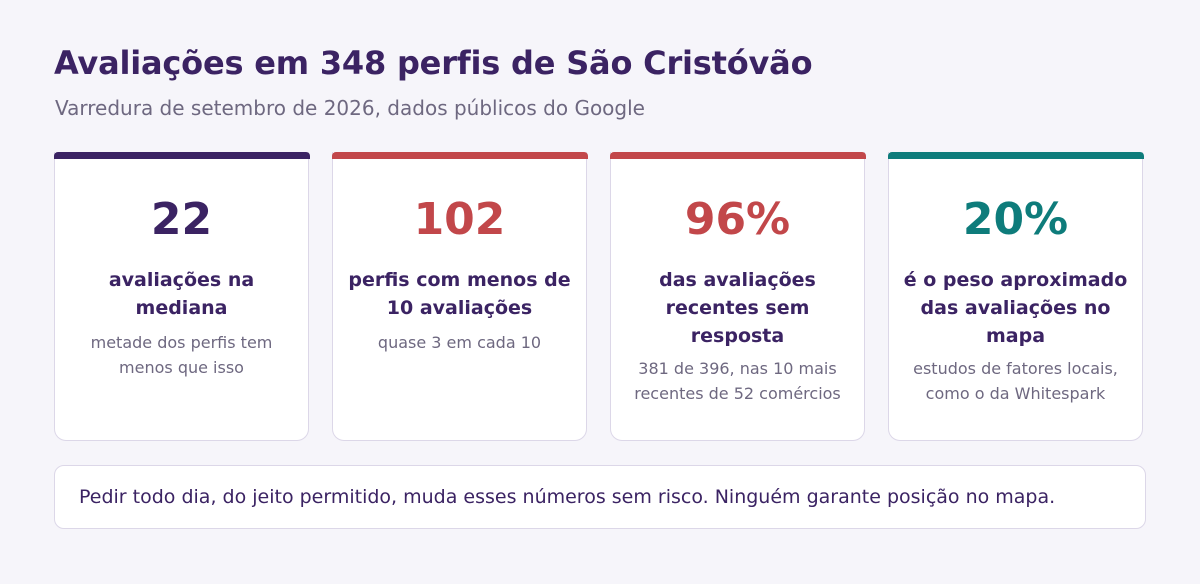 The width and height of the screenshot is (1200, 584). What do you see at coordinates (459, 342) in the screenshot?
I see `stat-note: quase 3 em cada 10` at bounding box center [459, 342].